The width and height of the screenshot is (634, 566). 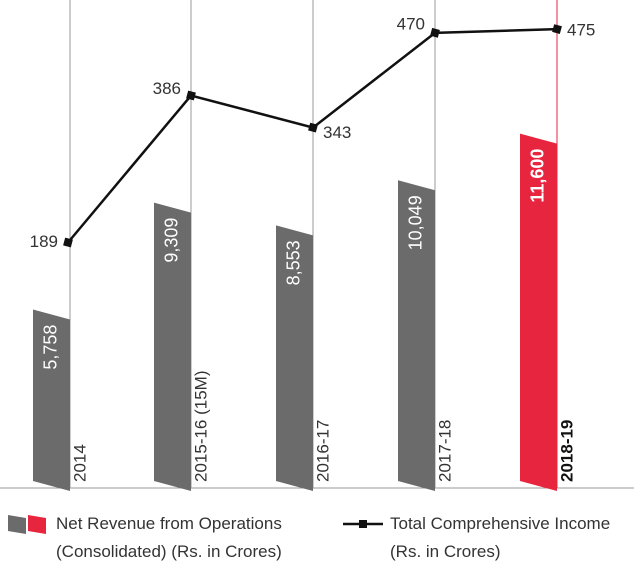 I want to click on category-label: 2014, so click(x=79, y=463).